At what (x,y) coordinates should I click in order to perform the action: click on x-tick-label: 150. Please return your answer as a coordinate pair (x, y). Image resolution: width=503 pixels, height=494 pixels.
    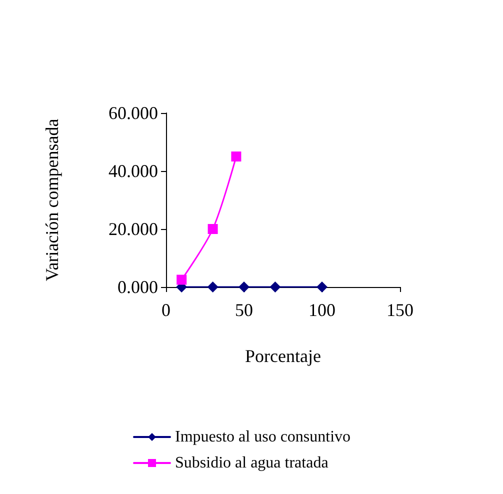
    Looking at the image, I should click on (400, 310).